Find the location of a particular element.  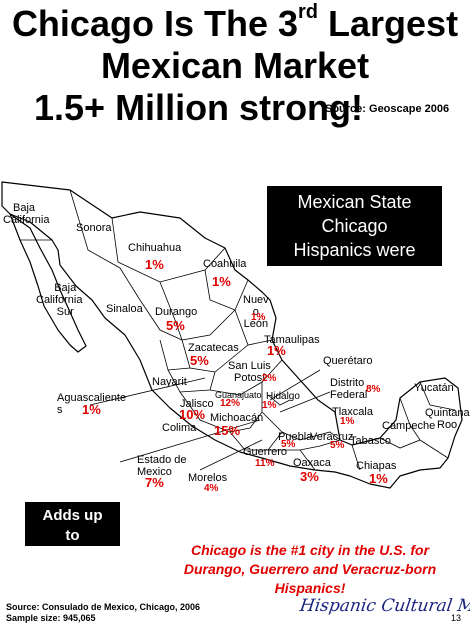

label-guerrero: Guerrero is located at coordinates (265, 452).